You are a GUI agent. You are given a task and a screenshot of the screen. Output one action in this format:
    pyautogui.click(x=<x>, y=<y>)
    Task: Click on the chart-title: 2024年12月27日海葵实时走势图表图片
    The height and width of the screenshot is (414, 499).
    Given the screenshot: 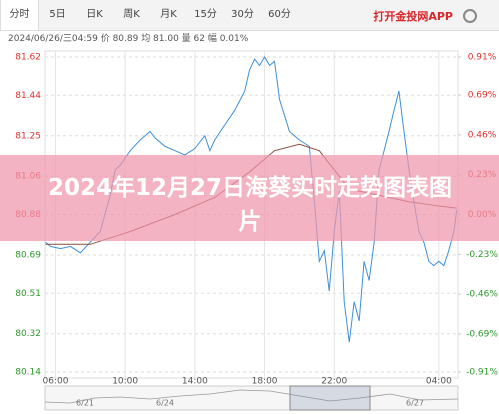 What is the action you would take?
    pyautogui.click(x=250, y=205)
    